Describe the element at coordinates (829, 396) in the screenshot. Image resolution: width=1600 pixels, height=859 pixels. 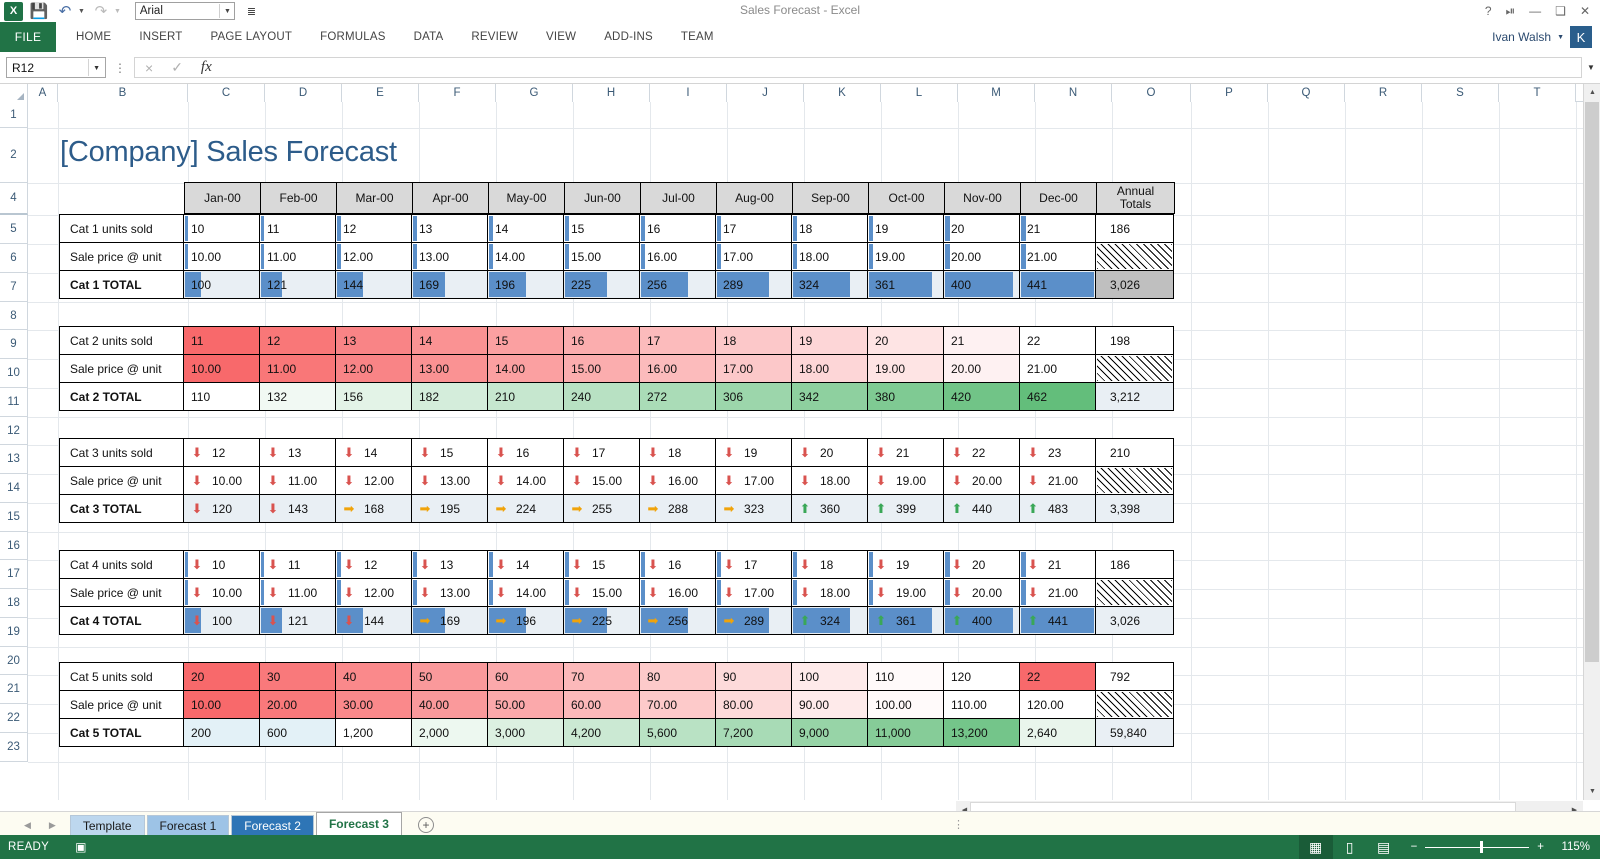
I see `cell-cat2-r3-c9: 342` at that location.